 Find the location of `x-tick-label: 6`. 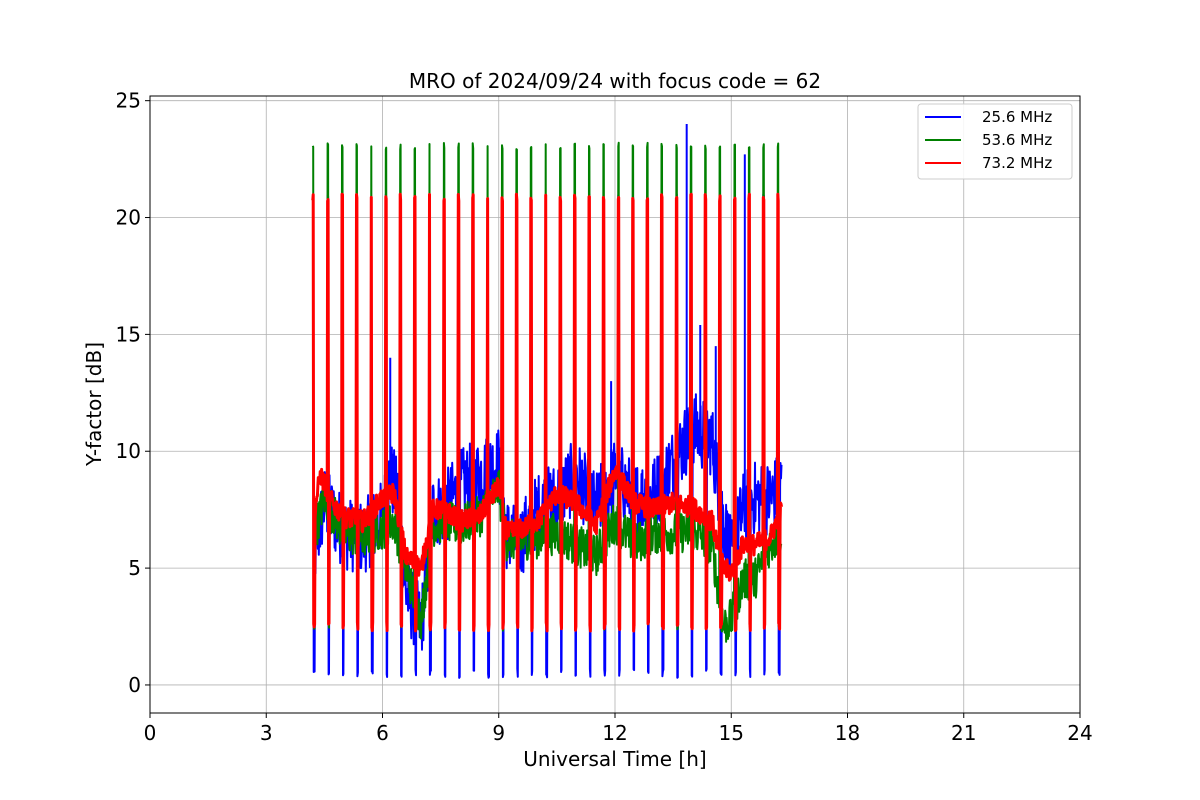

x-tick-label: 6 is located at coordinates (382, 733).